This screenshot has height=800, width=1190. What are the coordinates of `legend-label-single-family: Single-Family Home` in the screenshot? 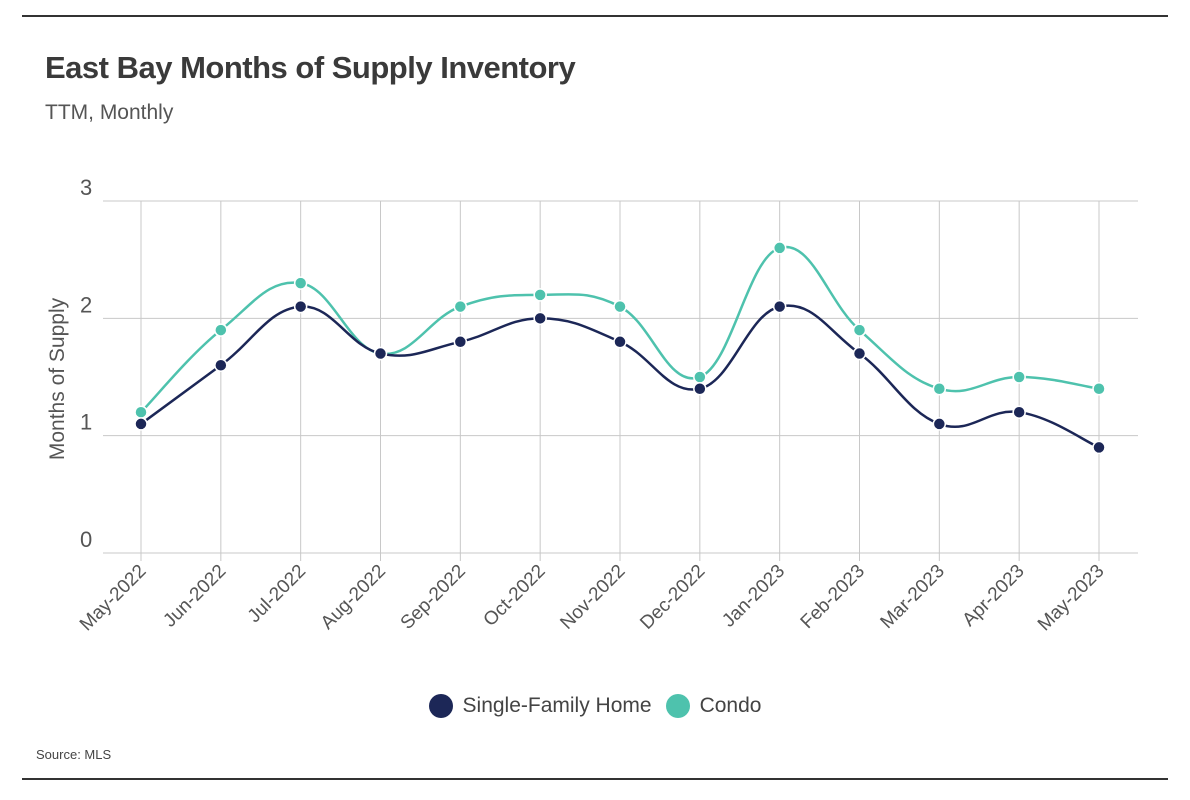 It's located at (557, 705).